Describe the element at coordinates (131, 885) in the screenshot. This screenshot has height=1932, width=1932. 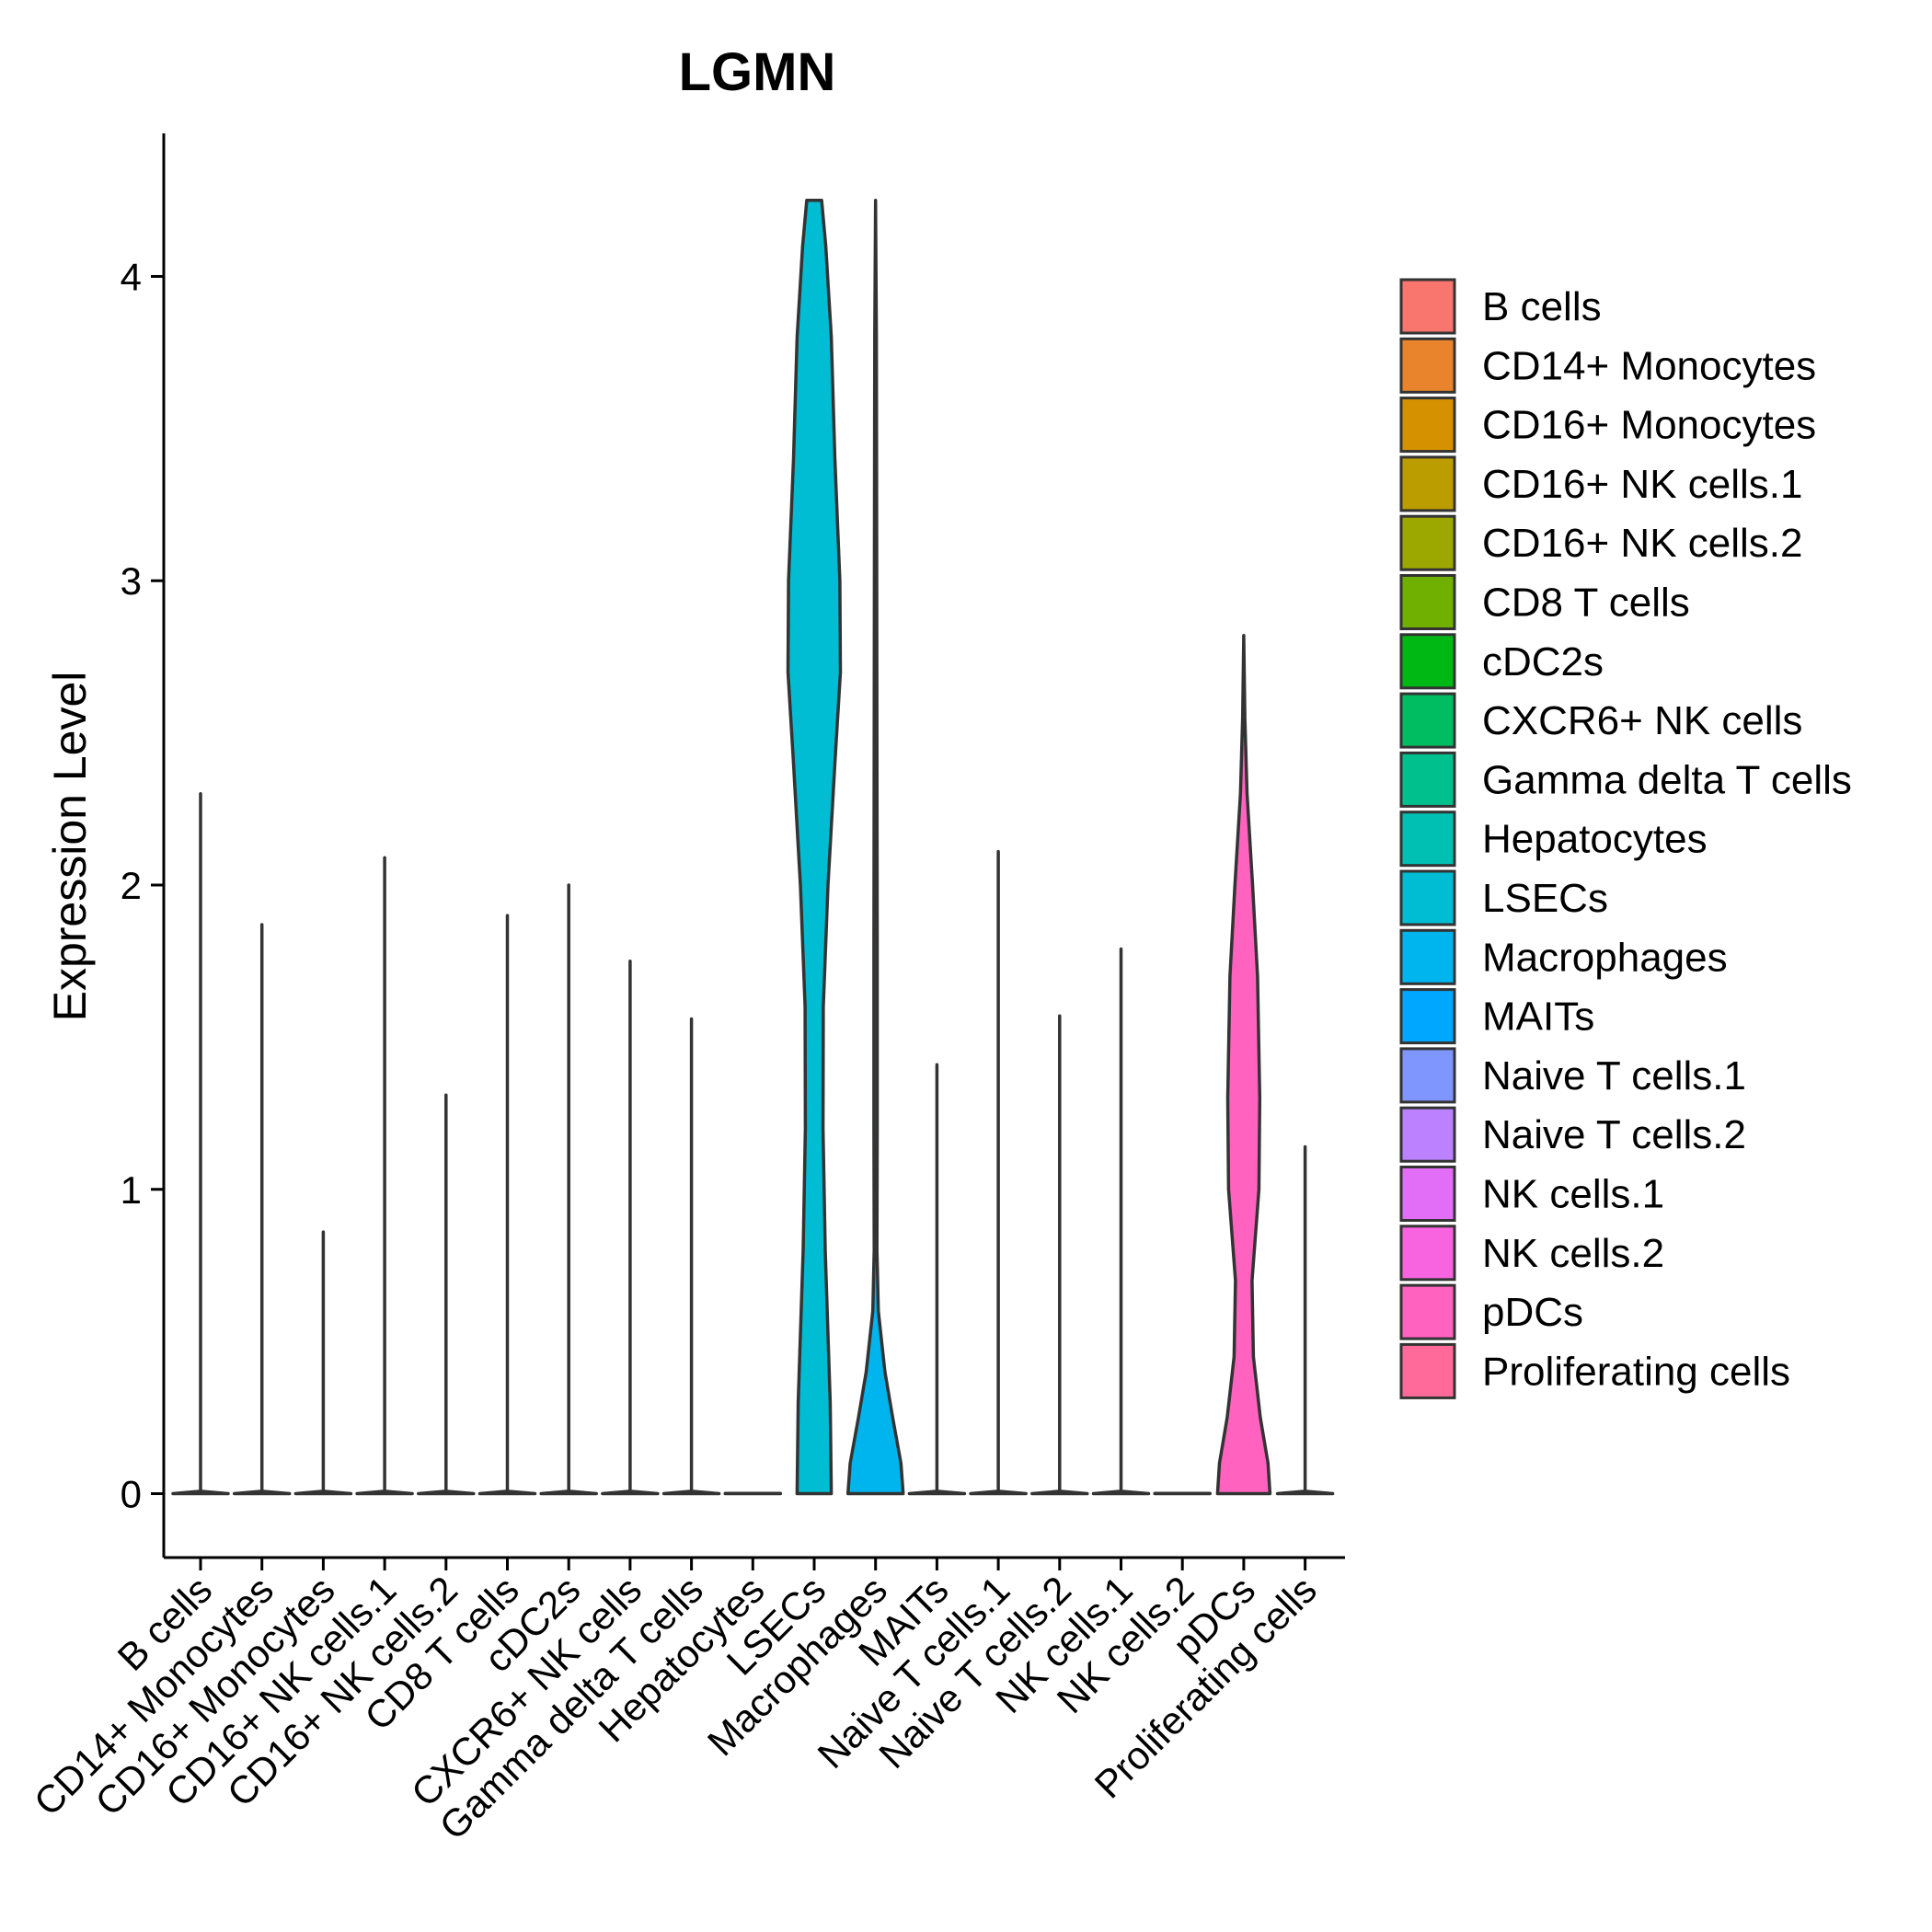
I see `y-tick-label: 2` at that location.